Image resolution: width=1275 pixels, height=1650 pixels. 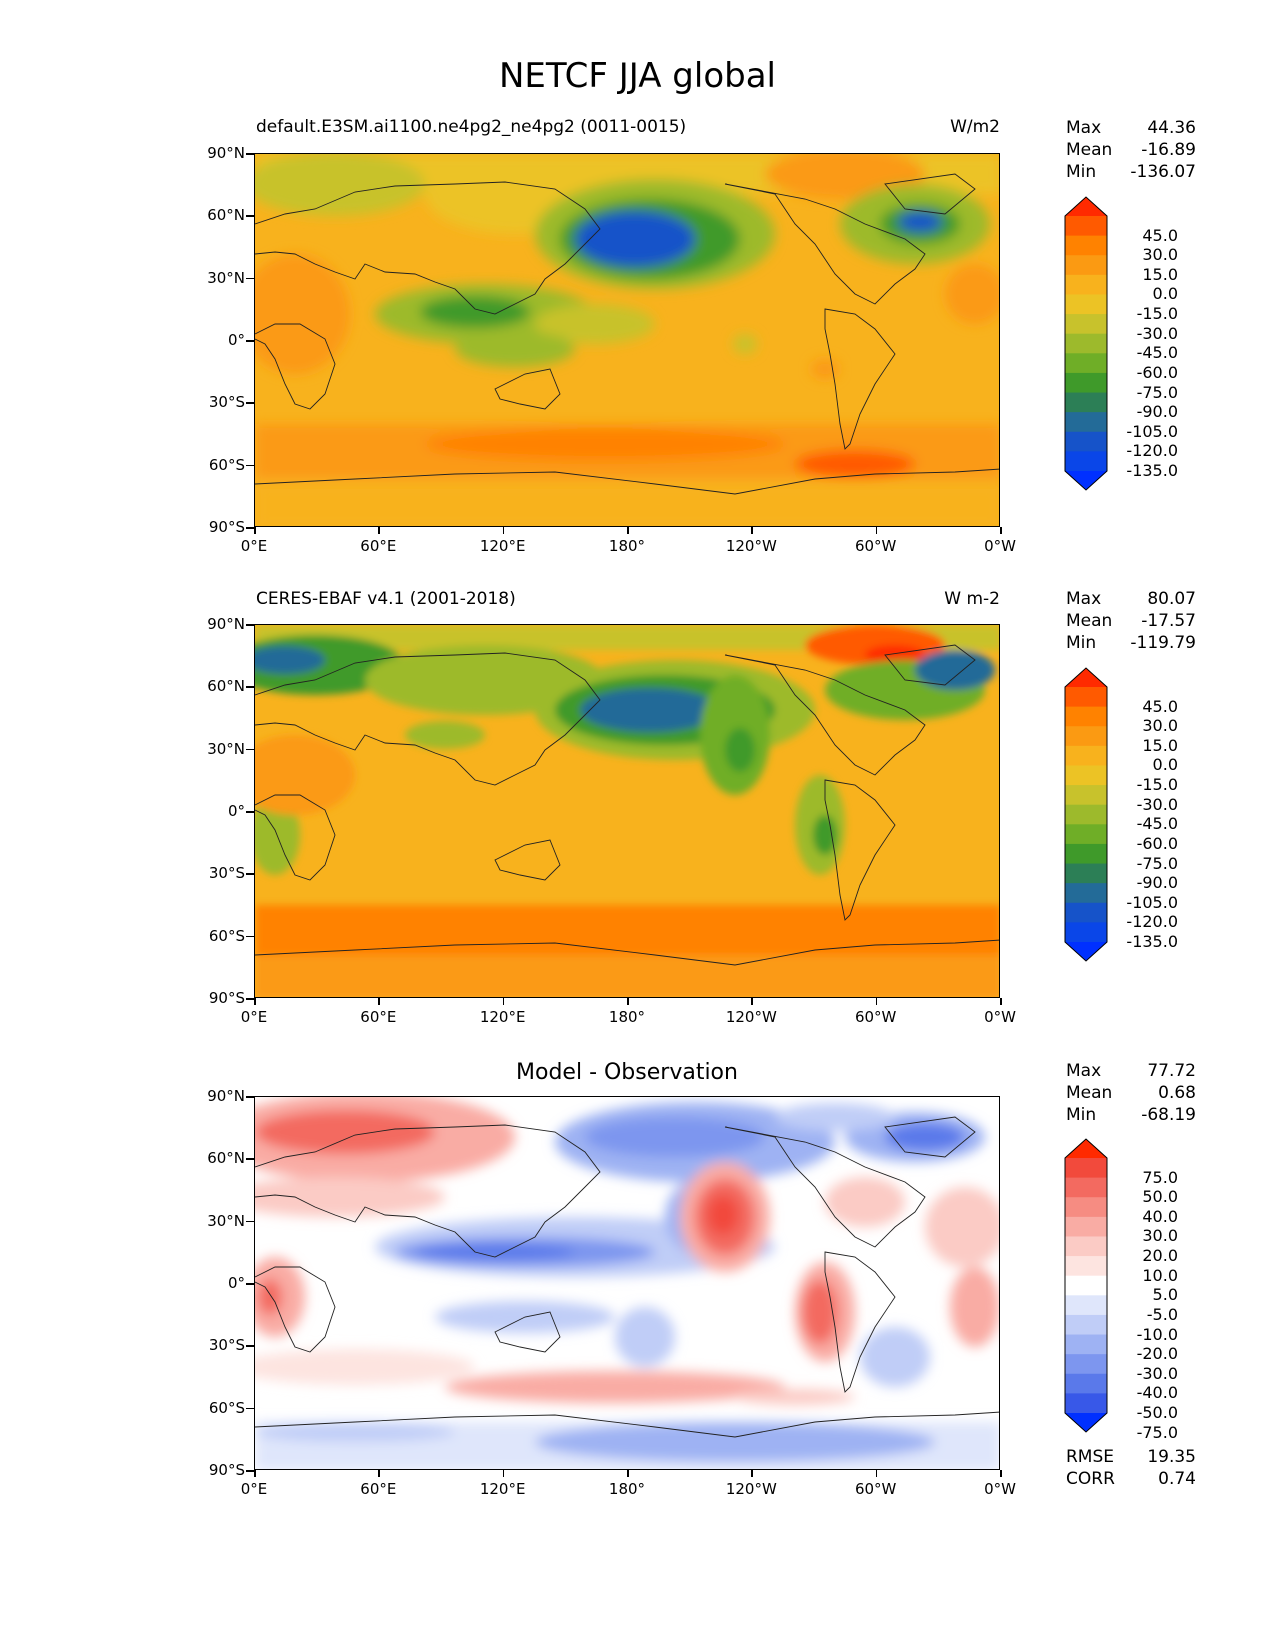 What do you see at coordinates (1090, 1479) in the screenshot?
I see `metric-label: CORR` at bounding box center [1090, 1479].